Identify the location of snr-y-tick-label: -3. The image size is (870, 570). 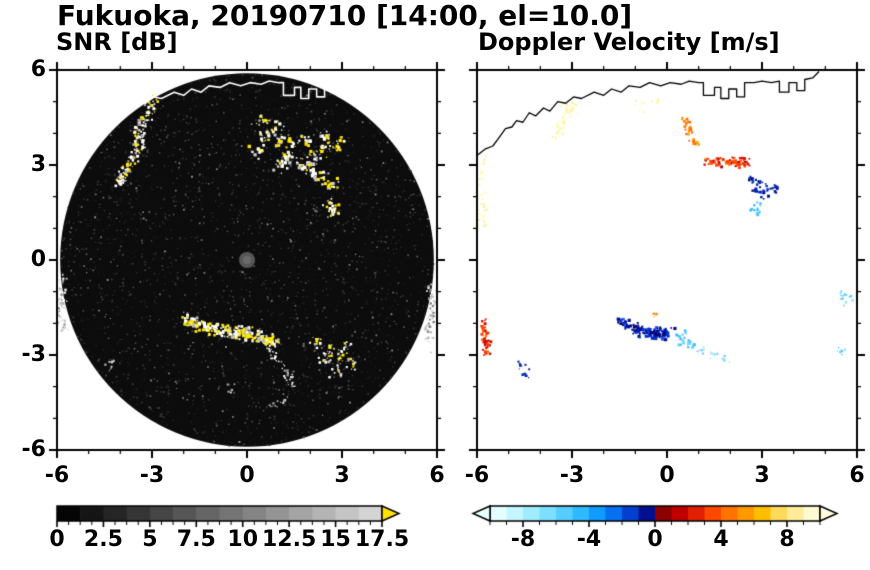
(33, 354).